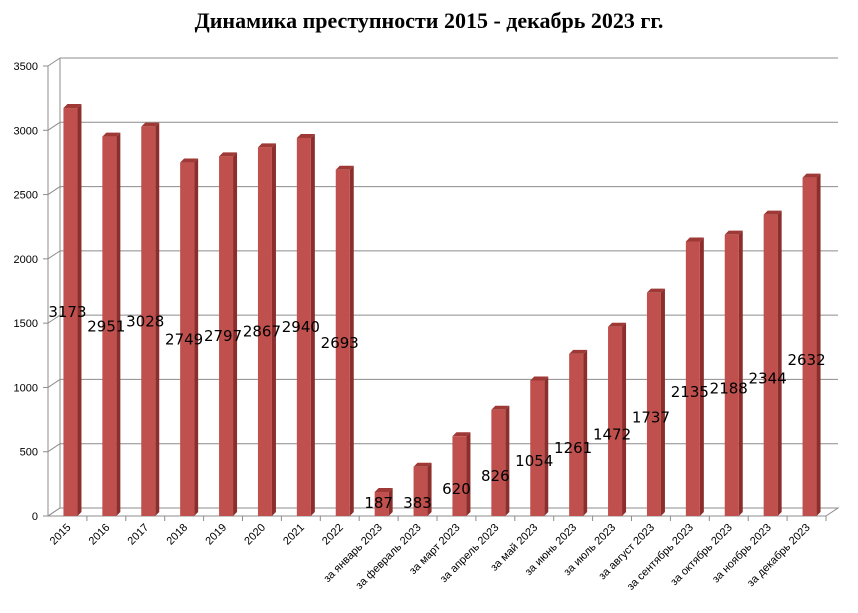 The width and height of the screenshot is (858, 613). I want to click on x-tick-label: 2017, so click(139, 535).